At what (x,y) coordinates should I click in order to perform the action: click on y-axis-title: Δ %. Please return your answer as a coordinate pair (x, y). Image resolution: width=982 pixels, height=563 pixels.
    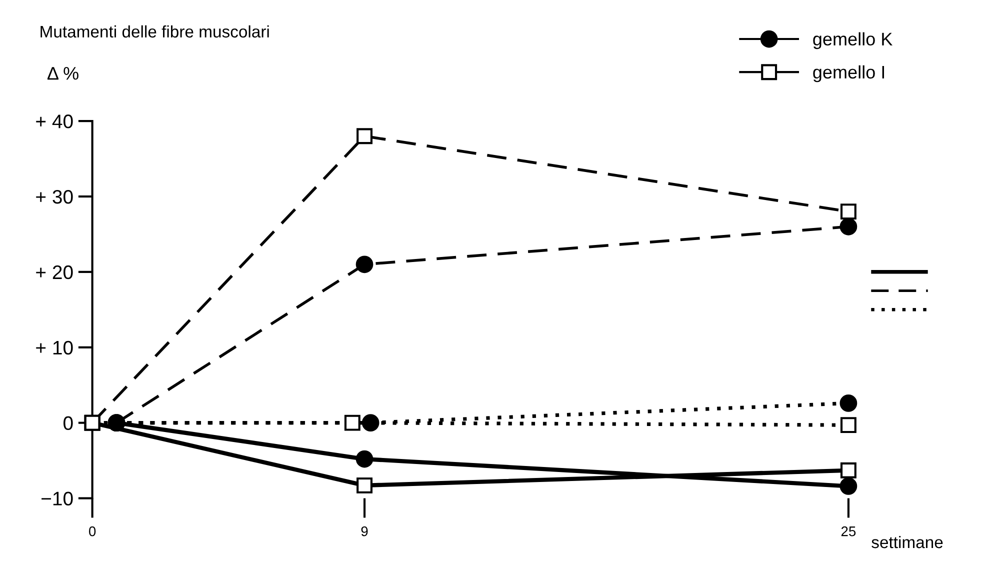
    Looking at the image, I should click on (62, 73).